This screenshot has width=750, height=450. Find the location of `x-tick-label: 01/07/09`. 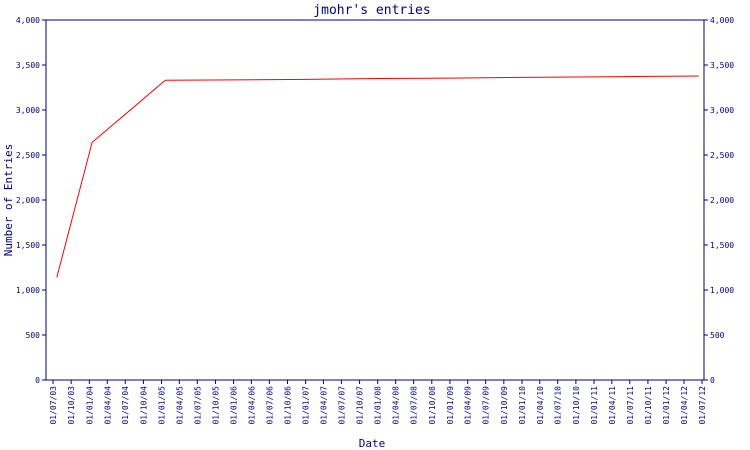

x-tick-label: 01/07/09 is located at coordinates (486, 405).